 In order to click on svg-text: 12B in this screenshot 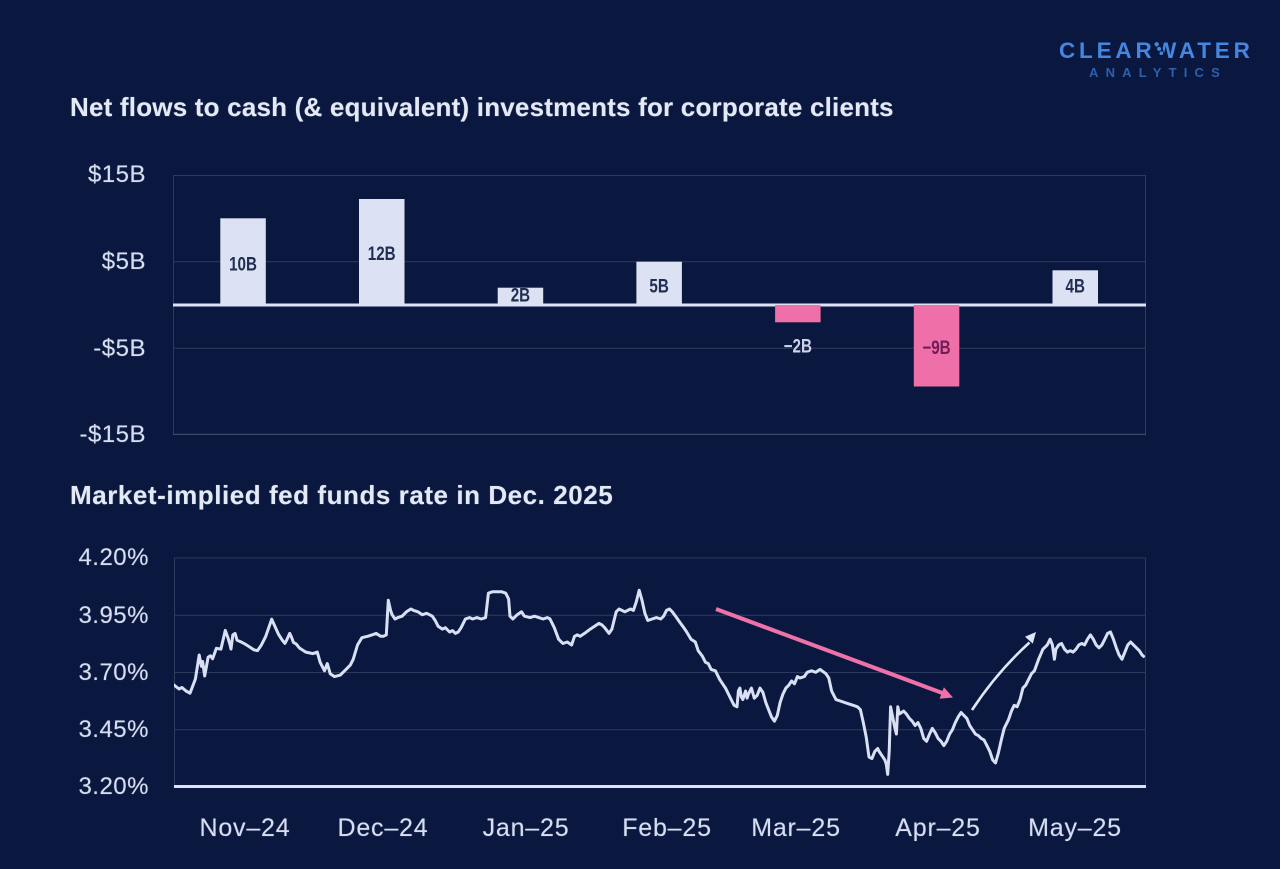, I will do `click(382, 253)`.